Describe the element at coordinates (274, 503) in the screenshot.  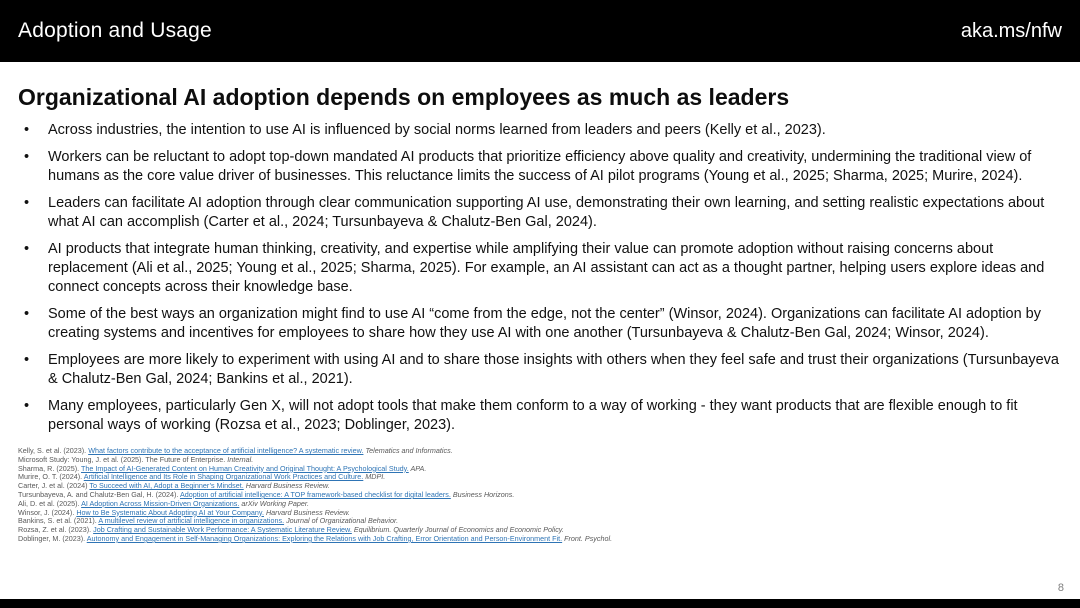
I see `reference-text: arXiv Working Paper.` at that location.